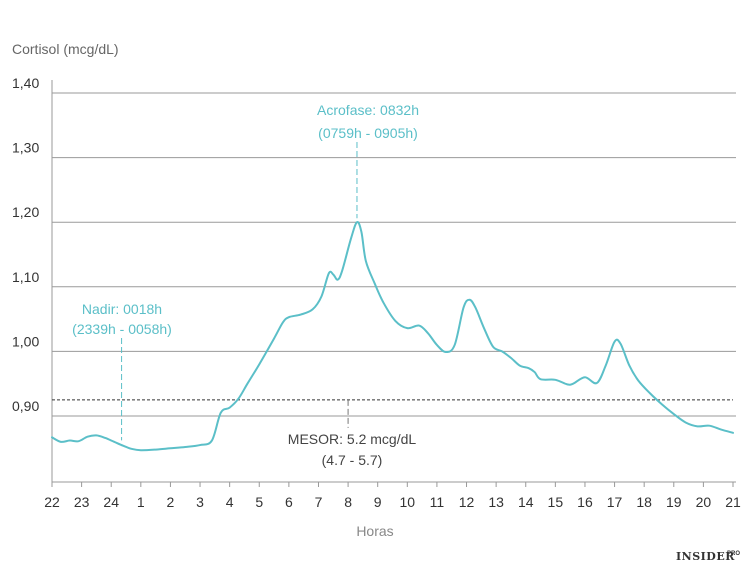  Describe the element at coordinates (25, 406) in the screenshot. I see `y-tick-label: 0,90` at that location.